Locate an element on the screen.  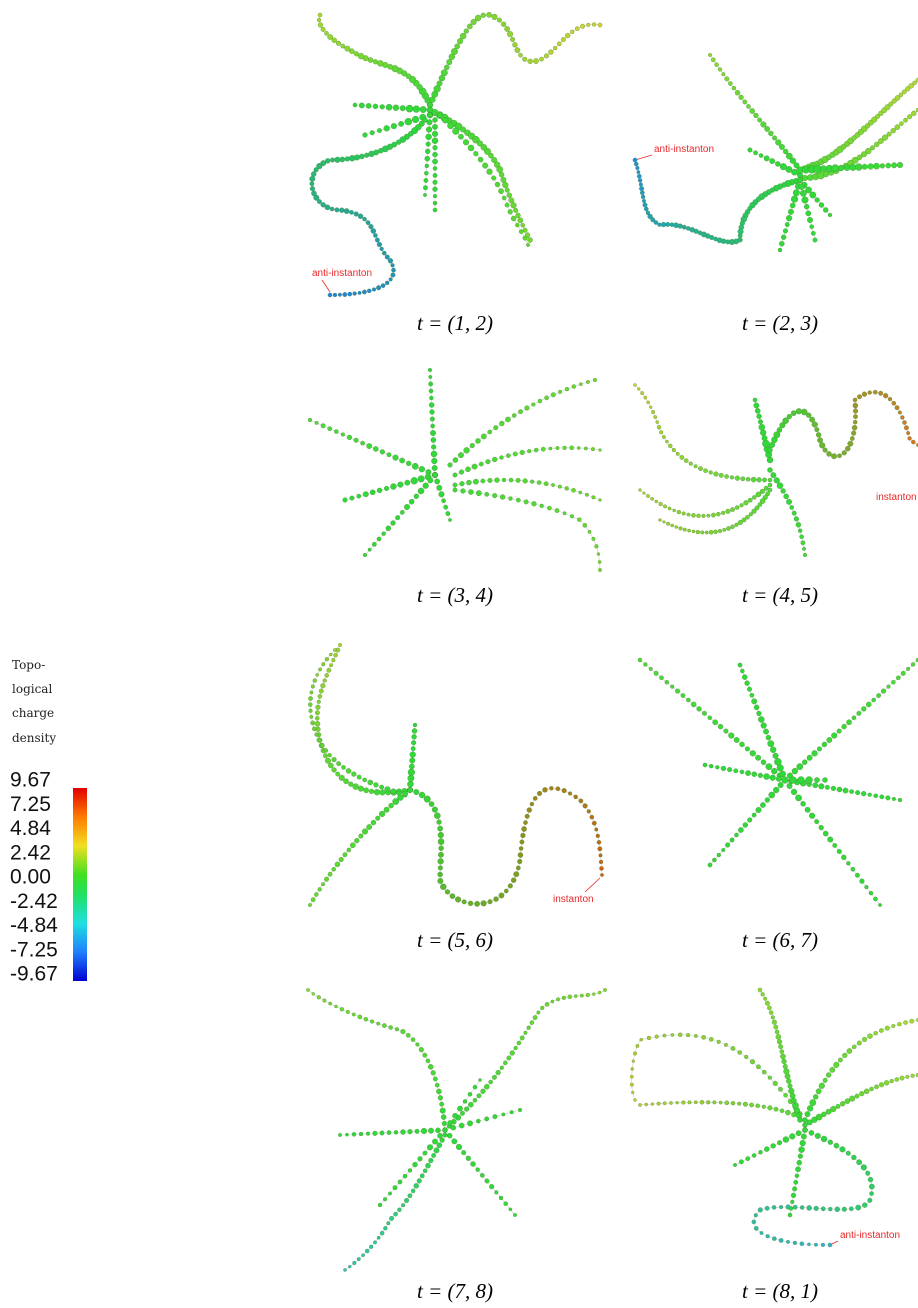
caption: t = (3, 4) is located at coordinates (455, 595).